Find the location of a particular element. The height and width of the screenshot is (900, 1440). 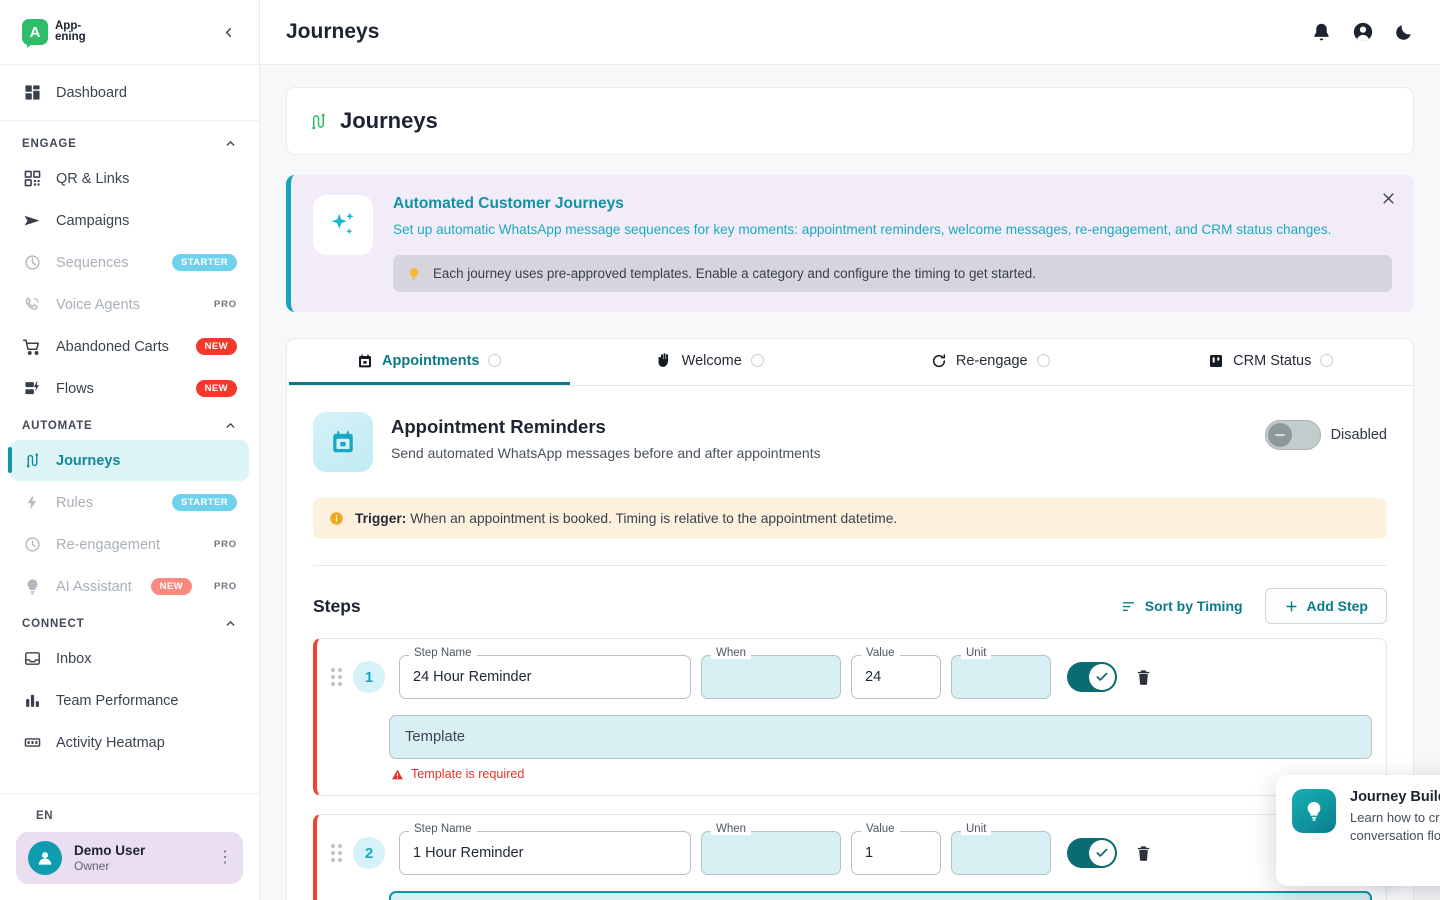

sidebar-item-ai-assistant: AI Assistant NEW PRO is located at coordinates (129, 586).